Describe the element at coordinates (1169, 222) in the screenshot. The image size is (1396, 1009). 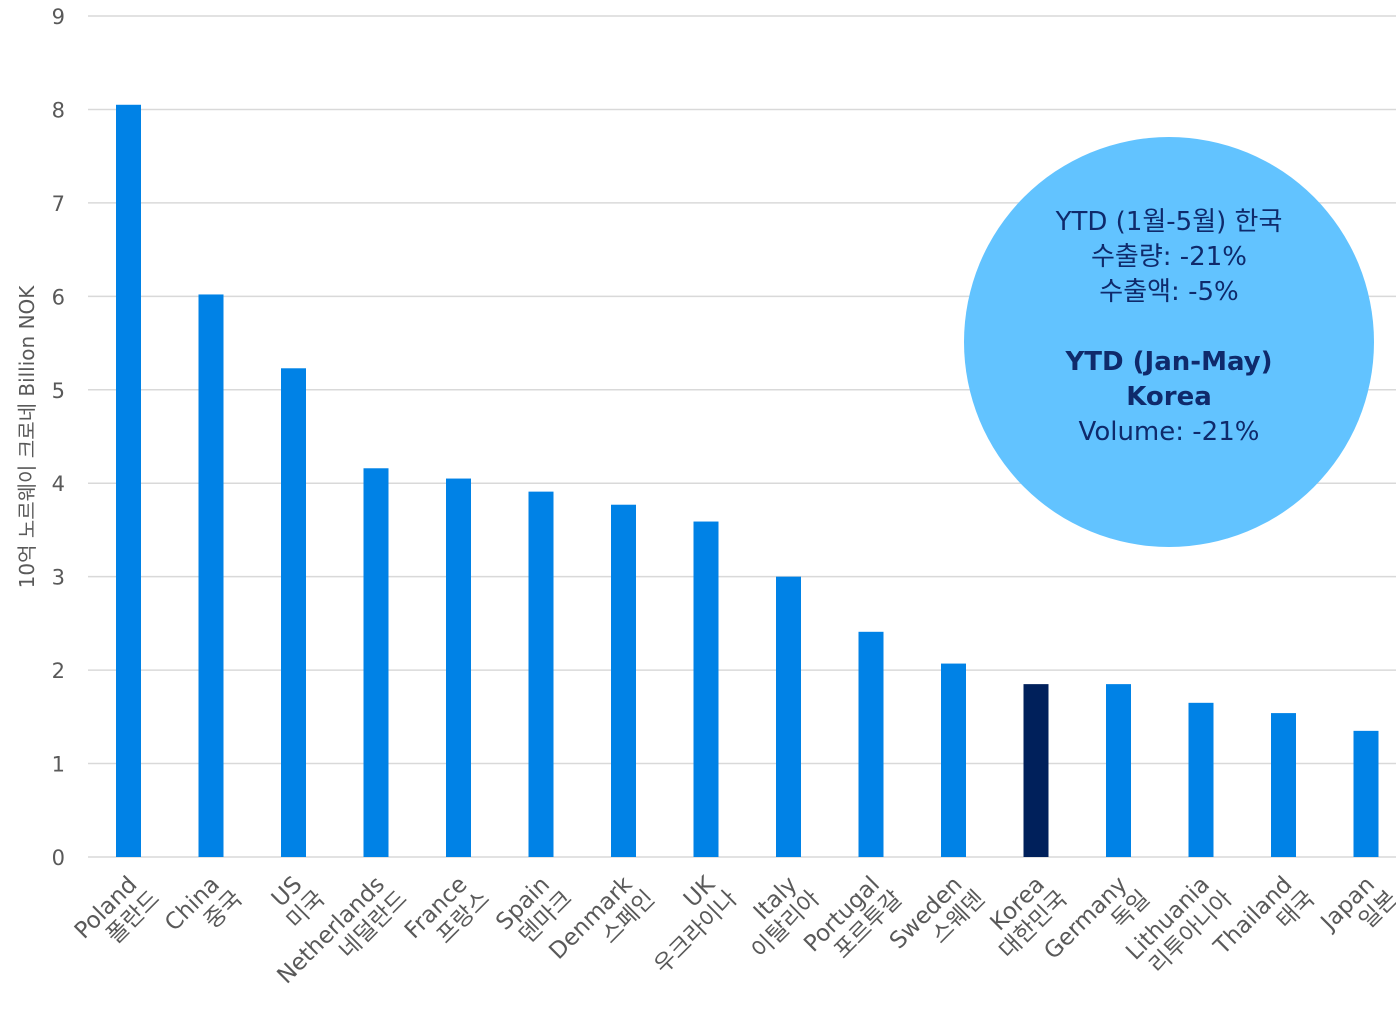
I see `callout-line: YTD (1월-5월) 한국` at that location.